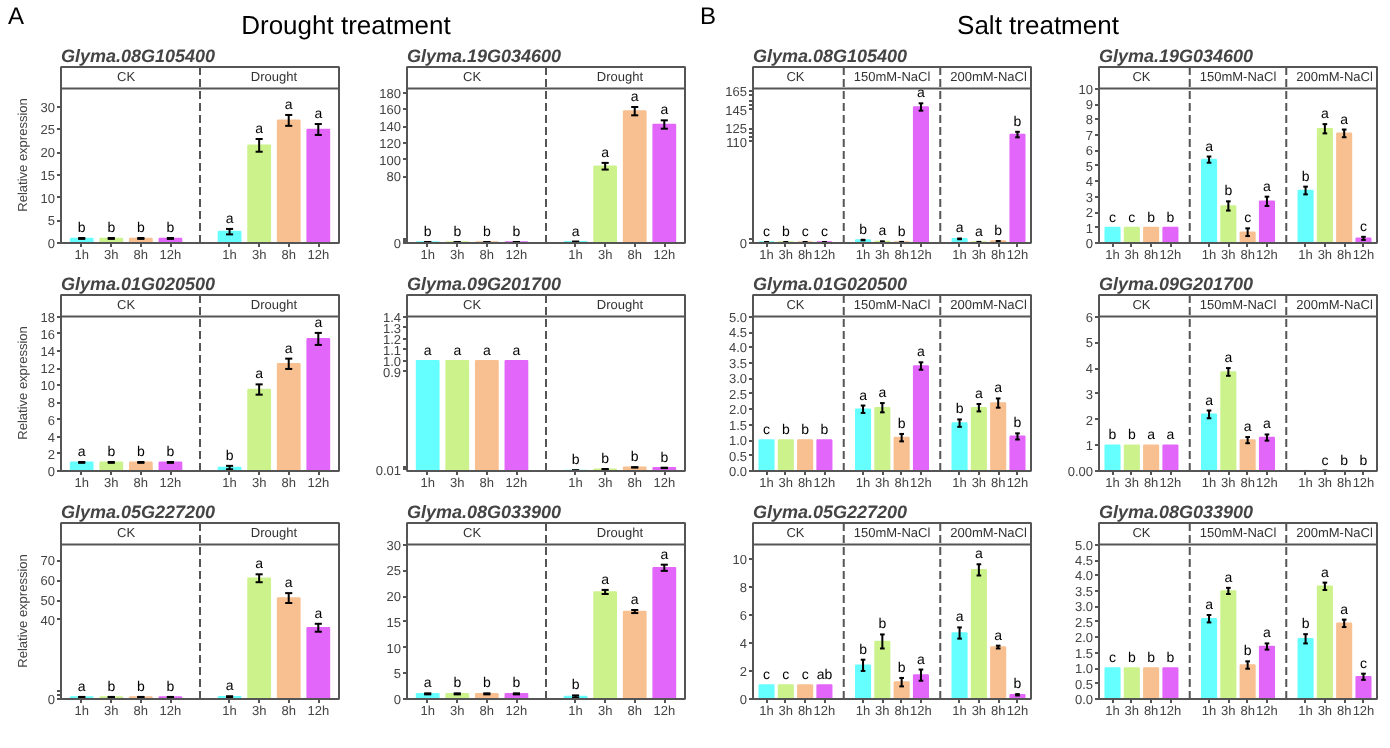 The width and height of the screenshot is (1390, 748). I want to click on text: Salt treatment, so click(1038, 25).